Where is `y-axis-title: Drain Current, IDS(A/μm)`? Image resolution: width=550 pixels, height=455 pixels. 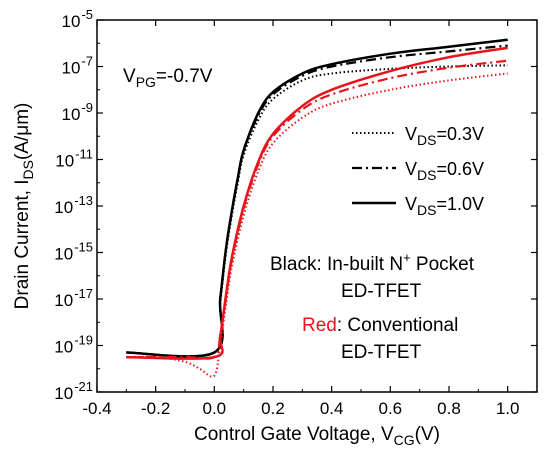
y-axis-title: Drain Current, IDS(A/μm) is located at coordinates (24, 206).